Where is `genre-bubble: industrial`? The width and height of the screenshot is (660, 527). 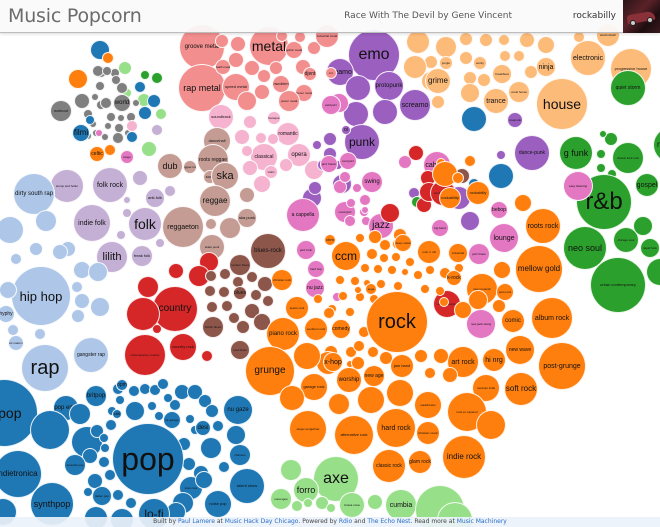 genre-bubble: industrial is located at coordinates (458, 253).